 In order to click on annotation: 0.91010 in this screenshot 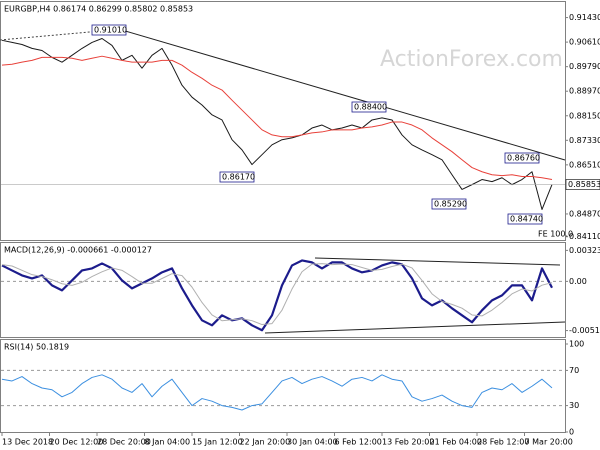, I will do `click(110, 30)`.